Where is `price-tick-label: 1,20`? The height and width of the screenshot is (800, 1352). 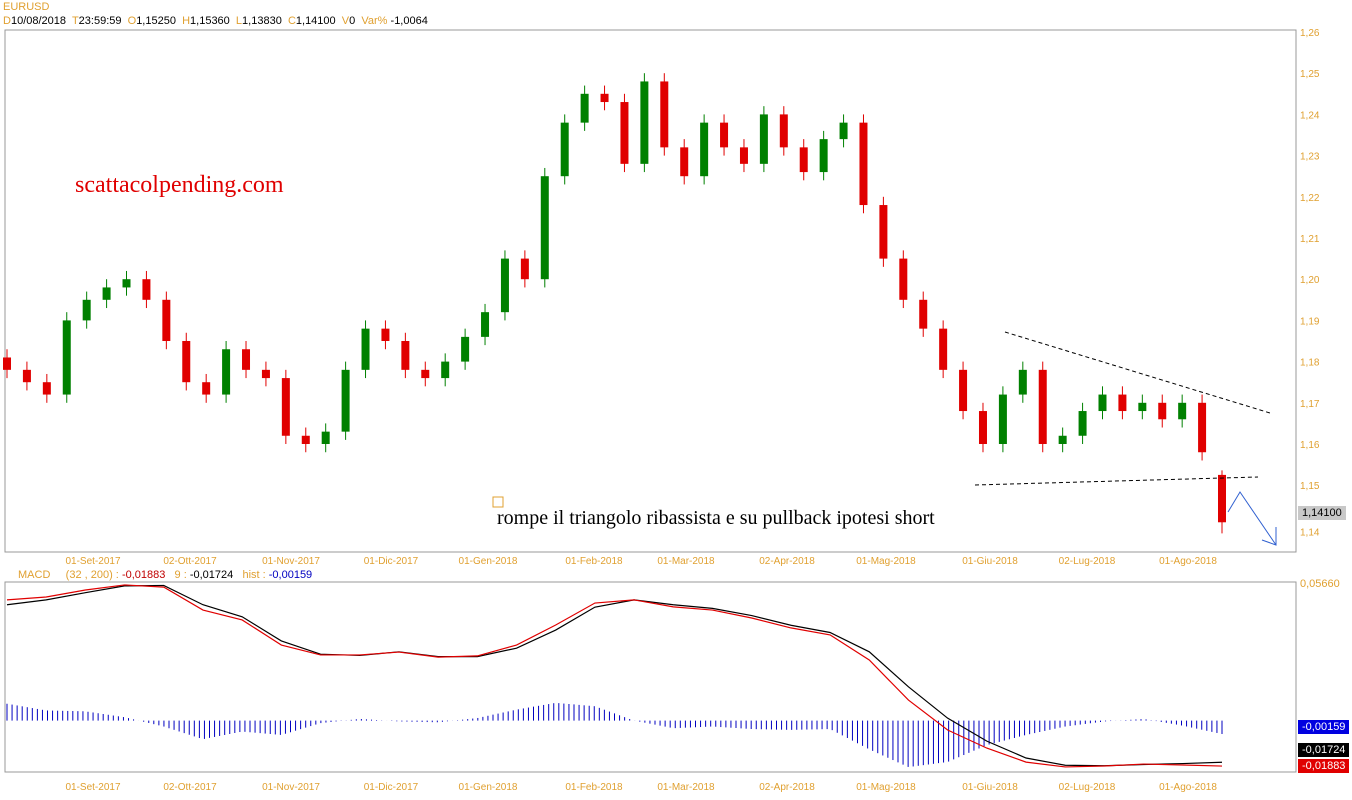 price-tick-label: 1,20 is located at coordinates (1310, 280).